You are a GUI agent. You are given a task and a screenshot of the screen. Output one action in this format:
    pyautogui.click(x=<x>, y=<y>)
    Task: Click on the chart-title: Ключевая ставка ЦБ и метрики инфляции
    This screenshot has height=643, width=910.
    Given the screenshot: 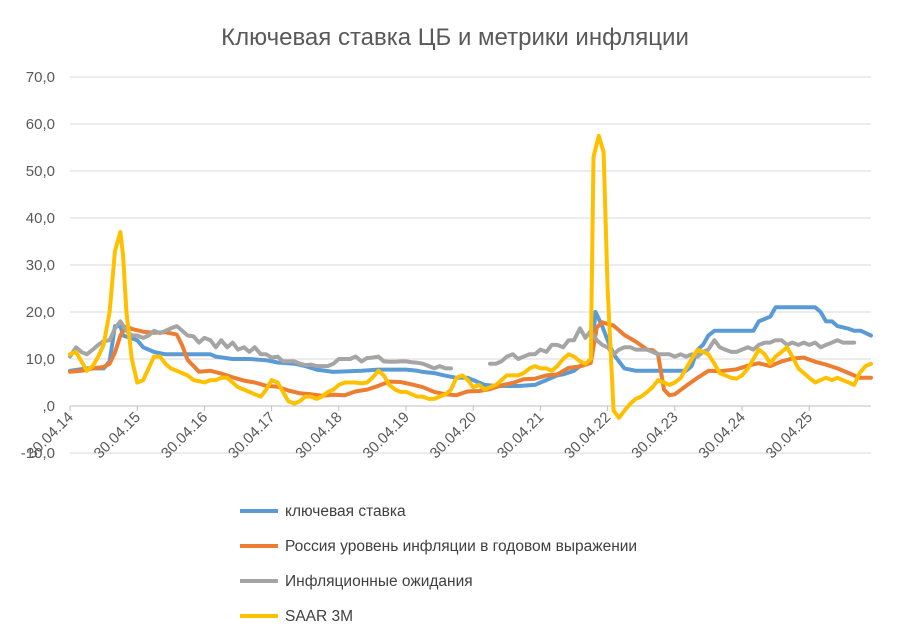 What is the action you would take?
    pyautogui.click(x=455, y=37)
    